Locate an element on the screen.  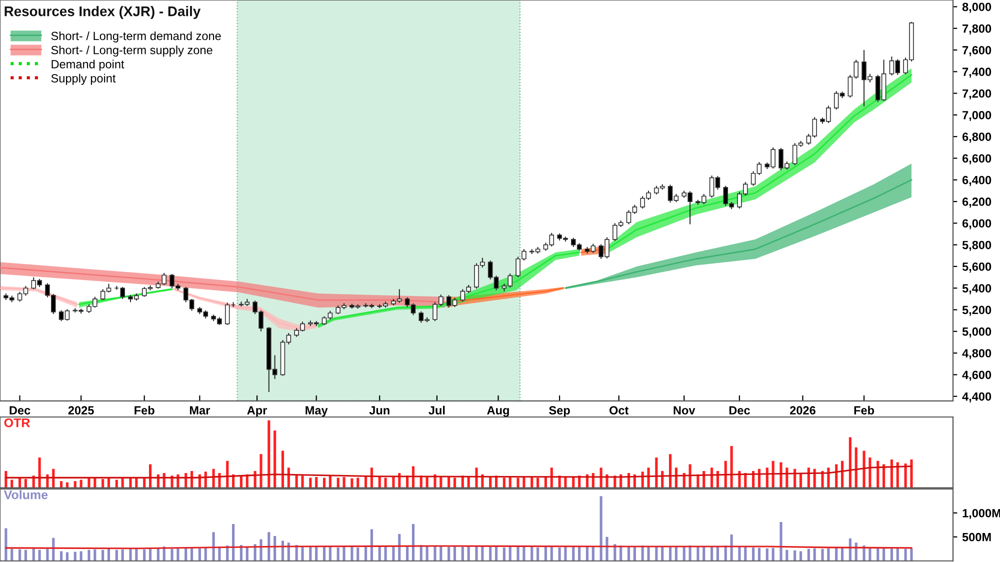
y-tick-label: 6,200 is located at coordinates (977, 203).